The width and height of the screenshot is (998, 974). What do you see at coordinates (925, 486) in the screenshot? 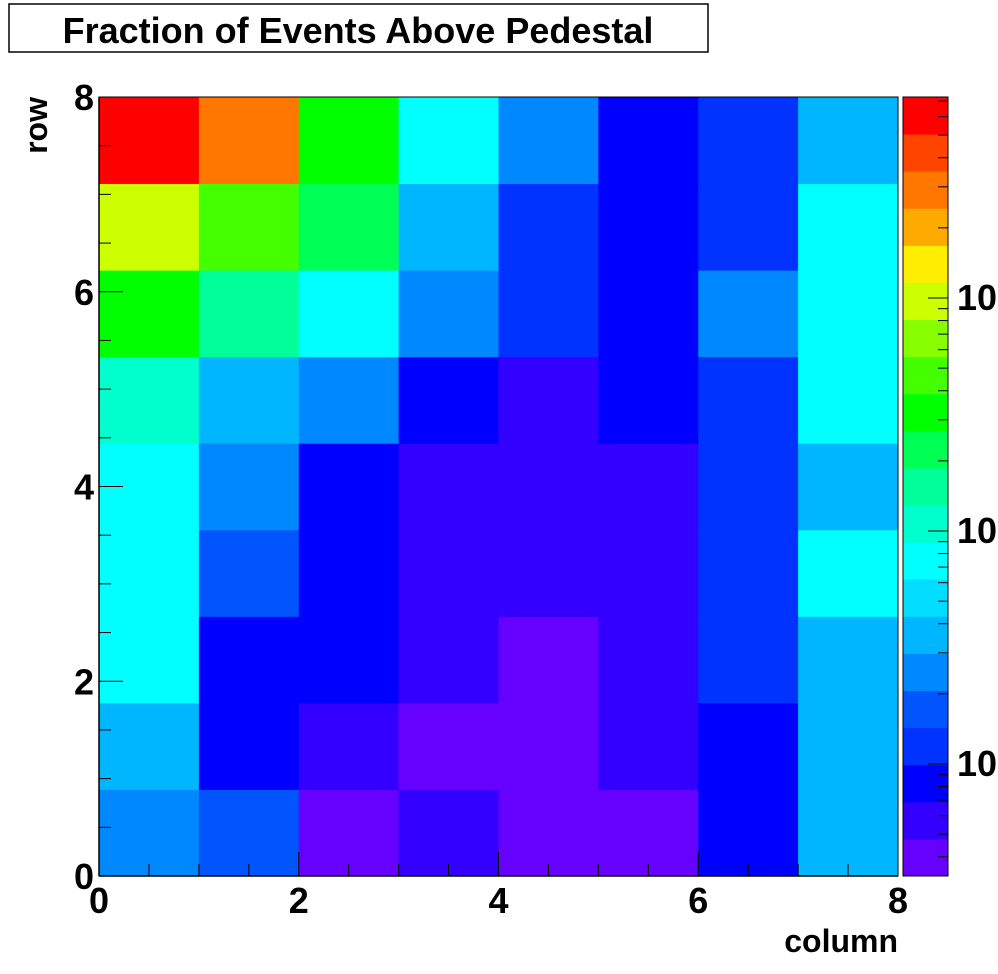
I see `colorbar-frame` at bounding box center [925, 486].